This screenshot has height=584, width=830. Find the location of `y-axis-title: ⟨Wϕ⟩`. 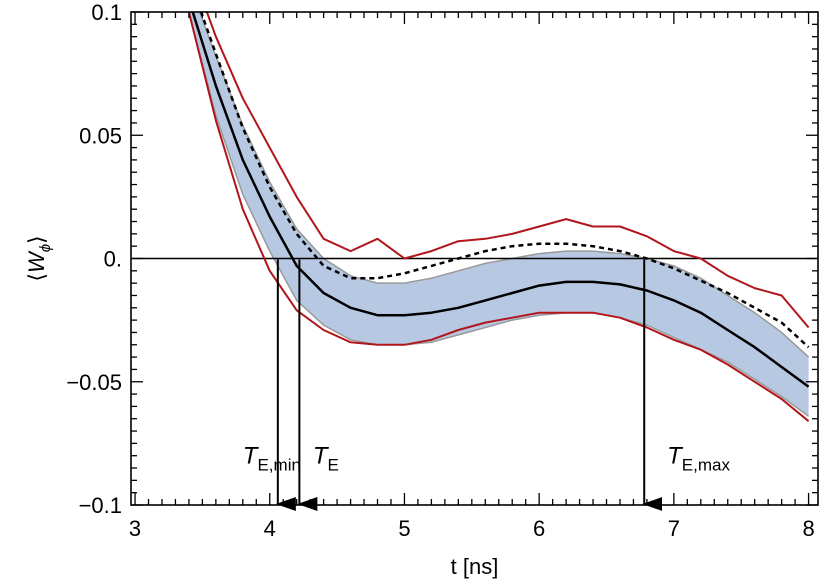

y-axis-title: ⟨Wϕ⟩ is located at coordinates (39, 258).